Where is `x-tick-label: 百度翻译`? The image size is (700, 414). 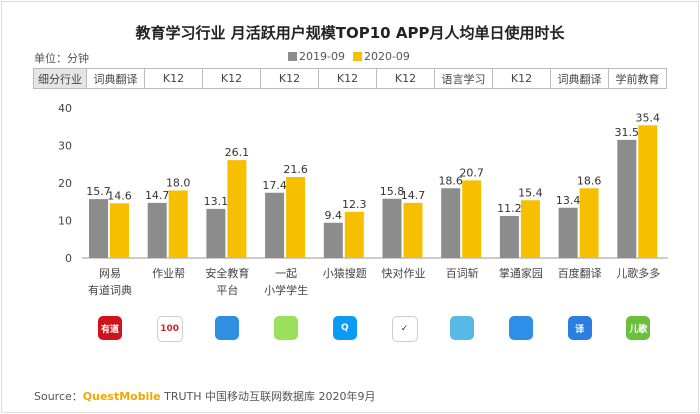
x-tick-label: 百度翻译 is located at coordinates (580, 273).